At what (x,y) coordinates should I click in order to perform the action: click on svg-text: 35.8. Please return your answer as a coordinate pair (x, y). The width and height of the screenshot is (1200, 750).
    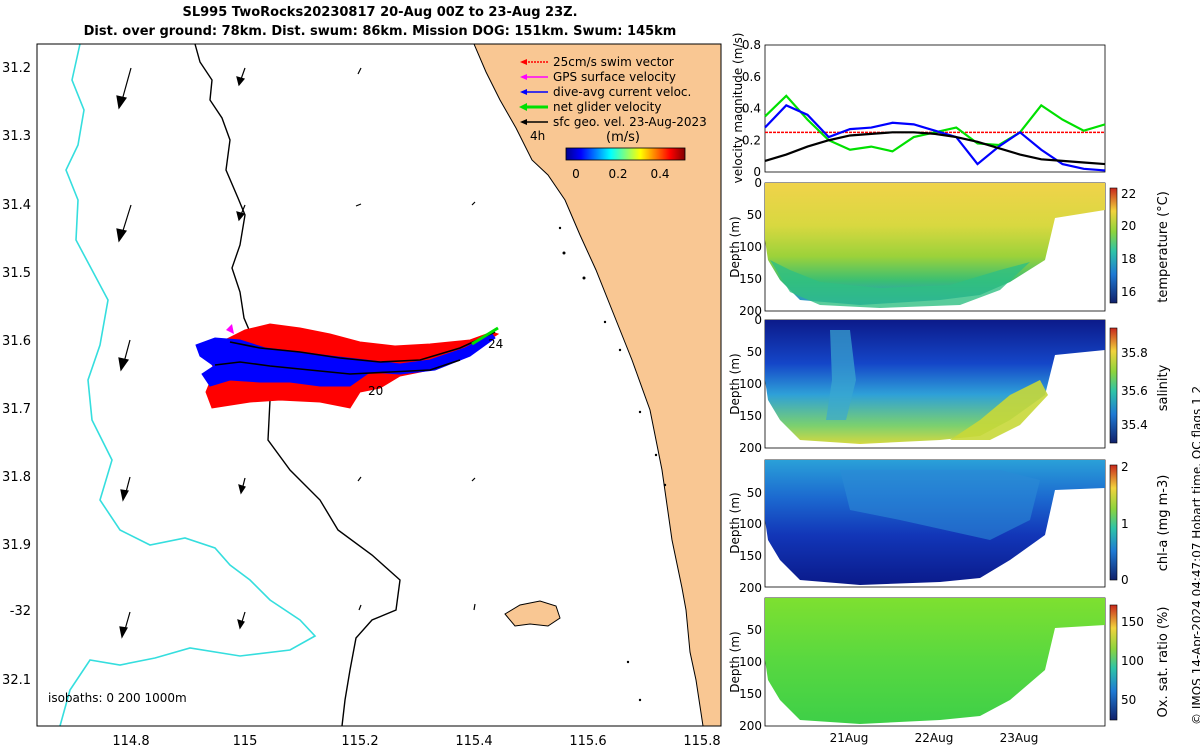
    Looking at the image, I should click on (1134, 353).